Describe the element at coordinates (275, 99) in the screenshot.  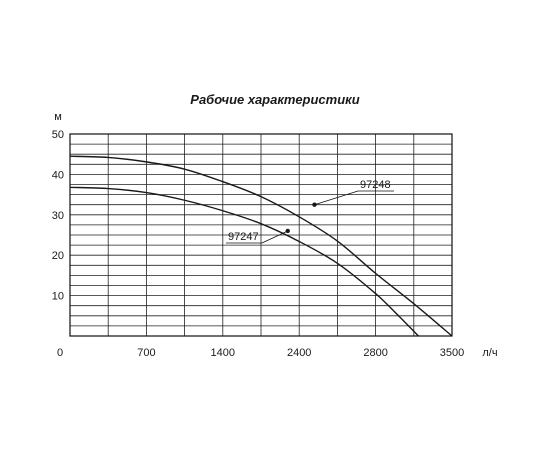
I see `chart-title: Рабочие характеристики` at that location.